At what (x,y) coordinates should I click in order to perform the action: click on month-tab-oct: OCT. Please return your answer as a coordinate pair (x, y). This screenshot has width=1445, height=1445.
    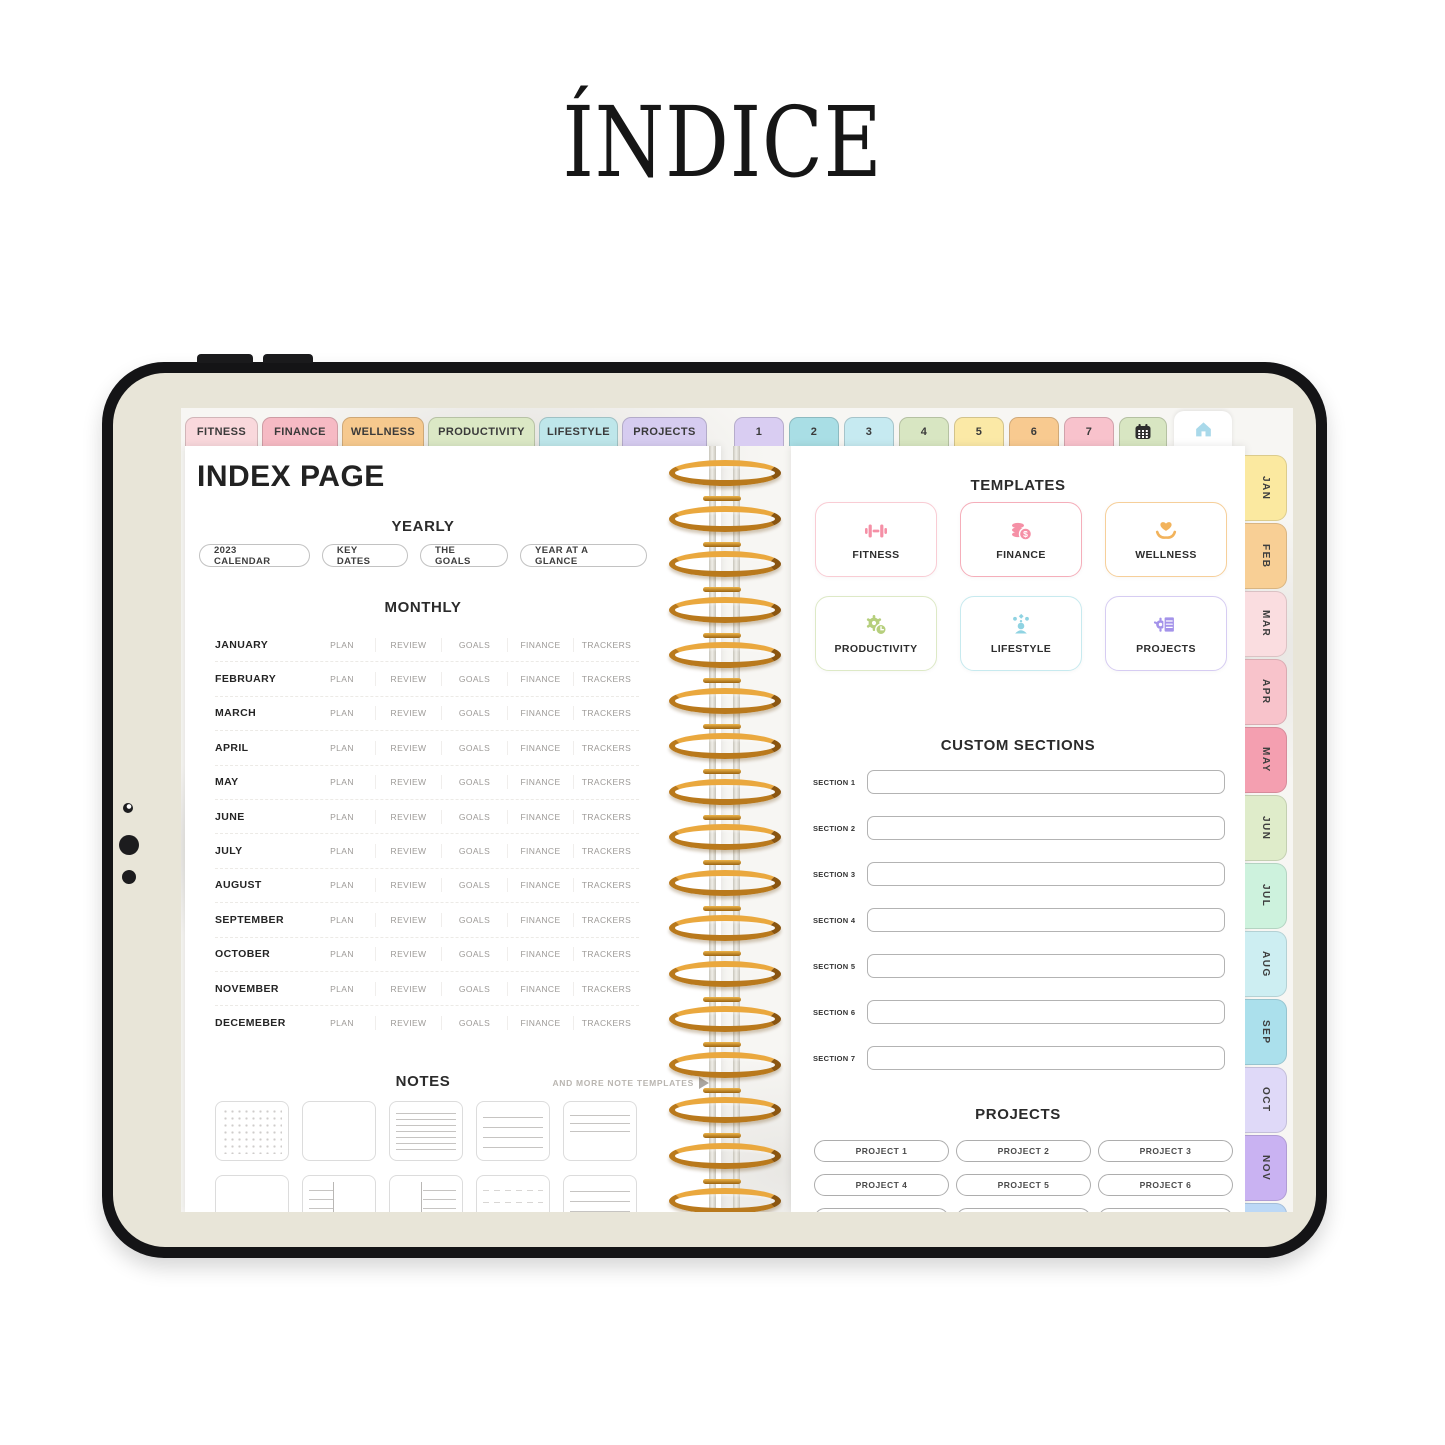
    Looking at the image, I should click on (1266, 1100).